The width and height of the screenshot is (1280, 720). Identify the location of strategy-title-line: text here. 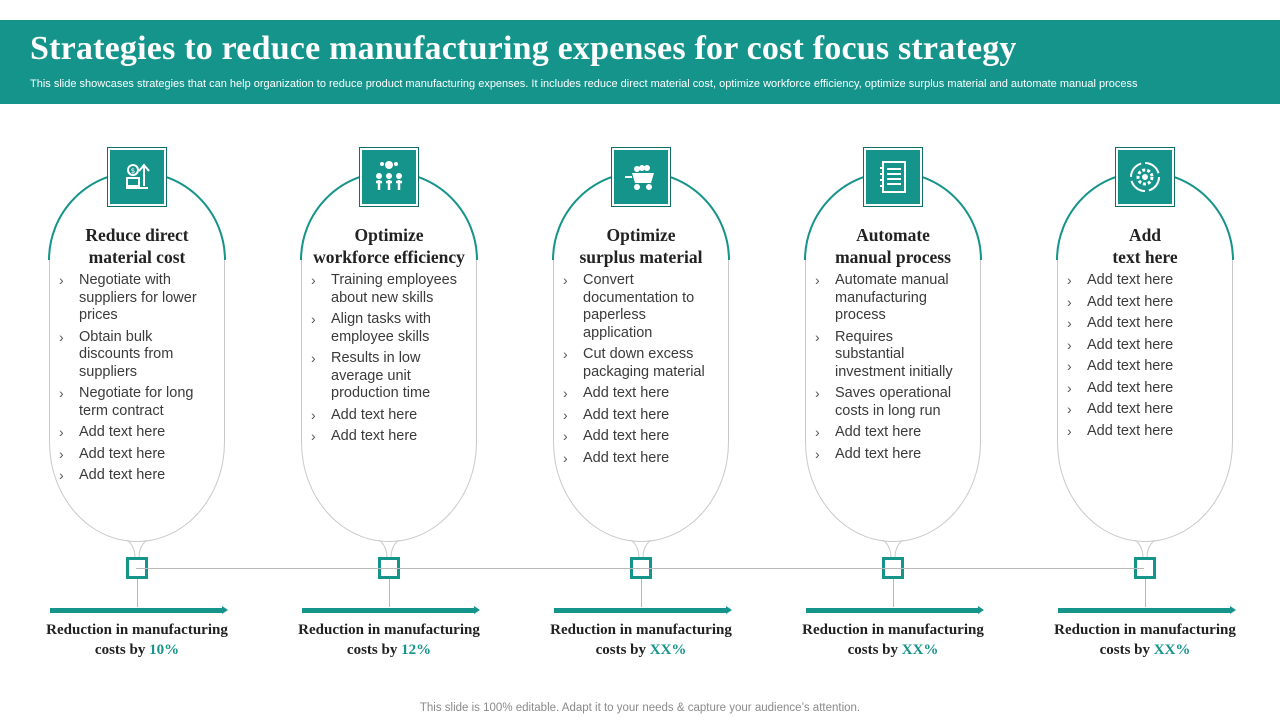
(1145, 257).